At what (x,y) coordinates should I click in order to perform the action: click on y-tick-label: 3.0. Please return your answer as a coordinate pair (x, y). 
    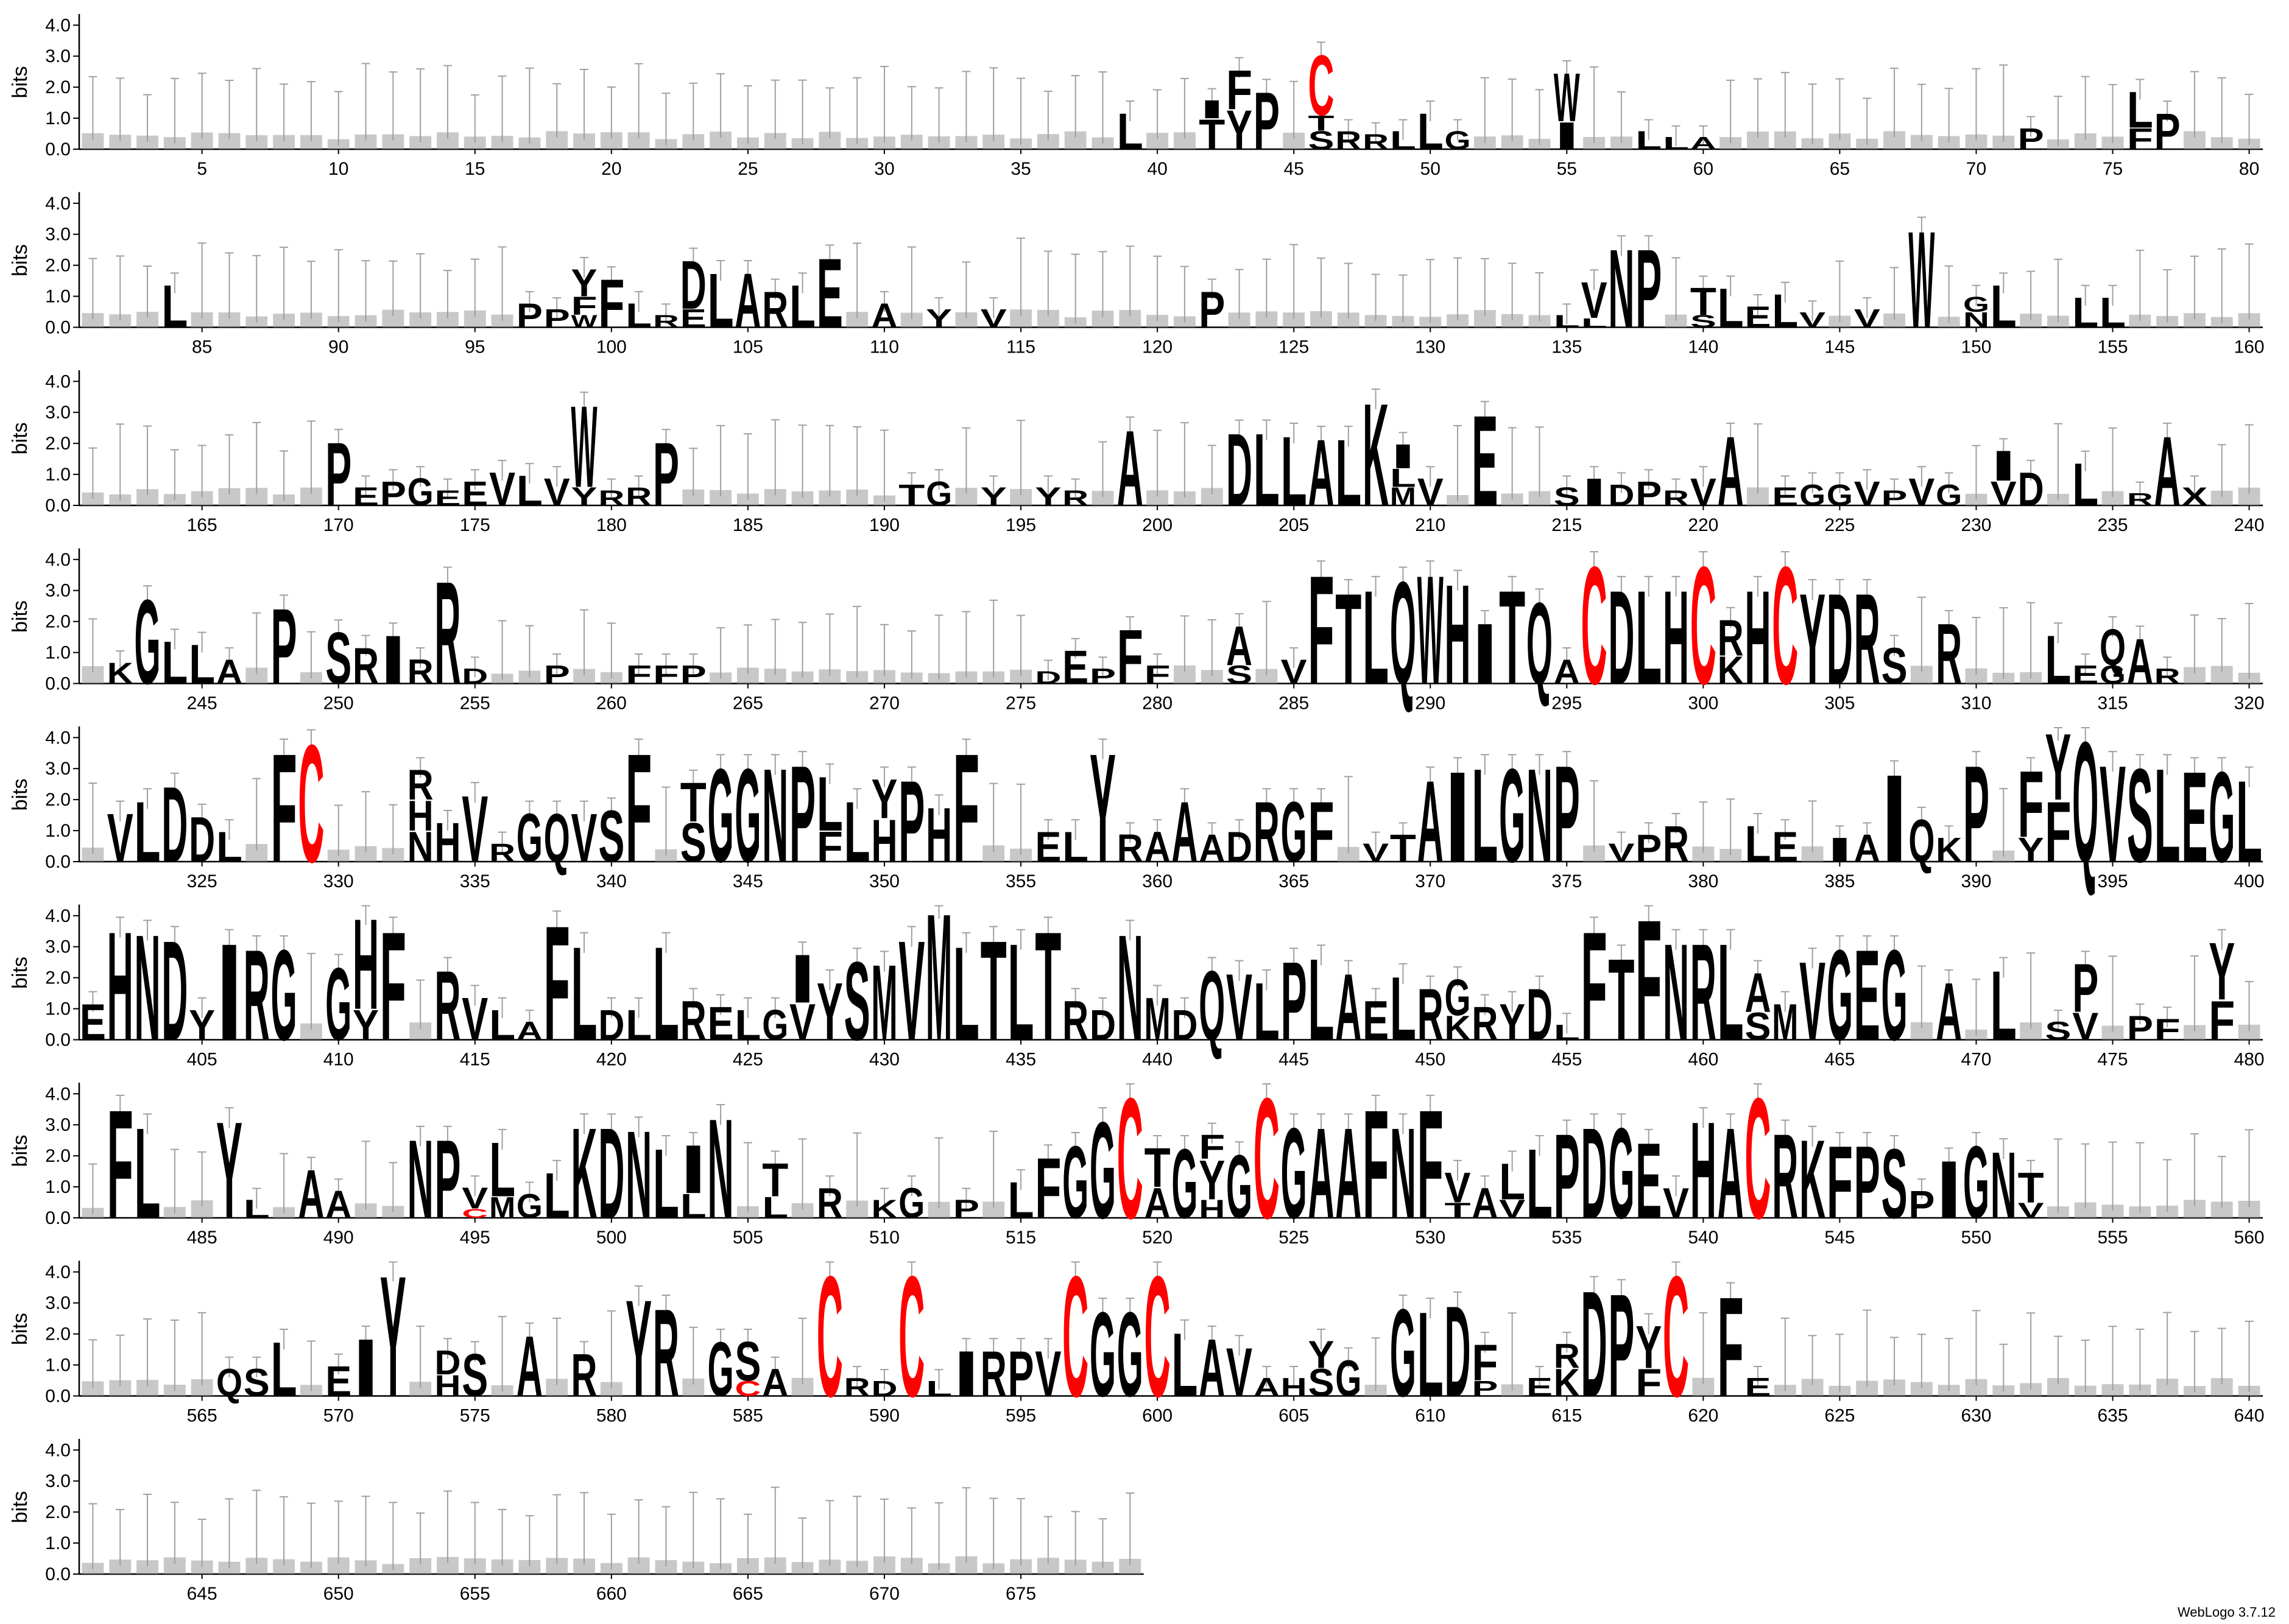
    Looking at the image, I should click on (58, 1481).